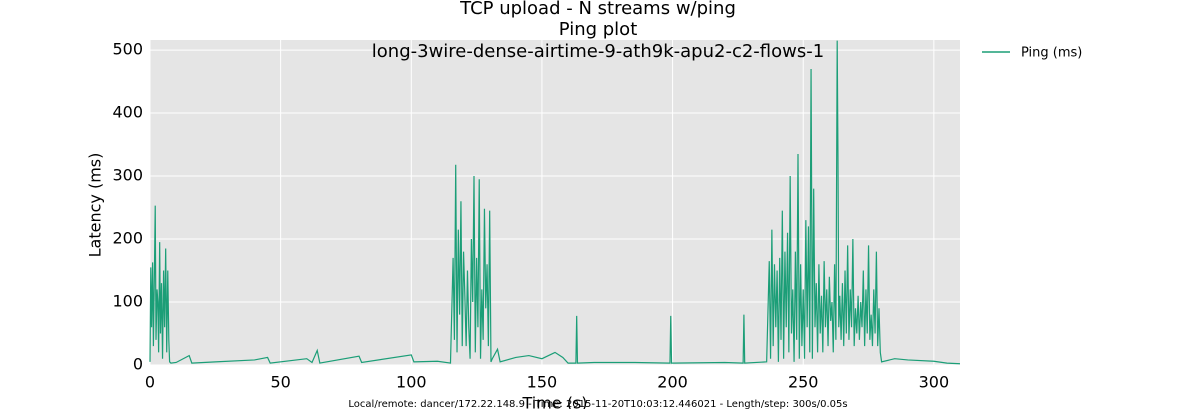 The height and width of the screenshot is (413, 1196). I want to click on x-tick-label: 150, so click(542, 382).